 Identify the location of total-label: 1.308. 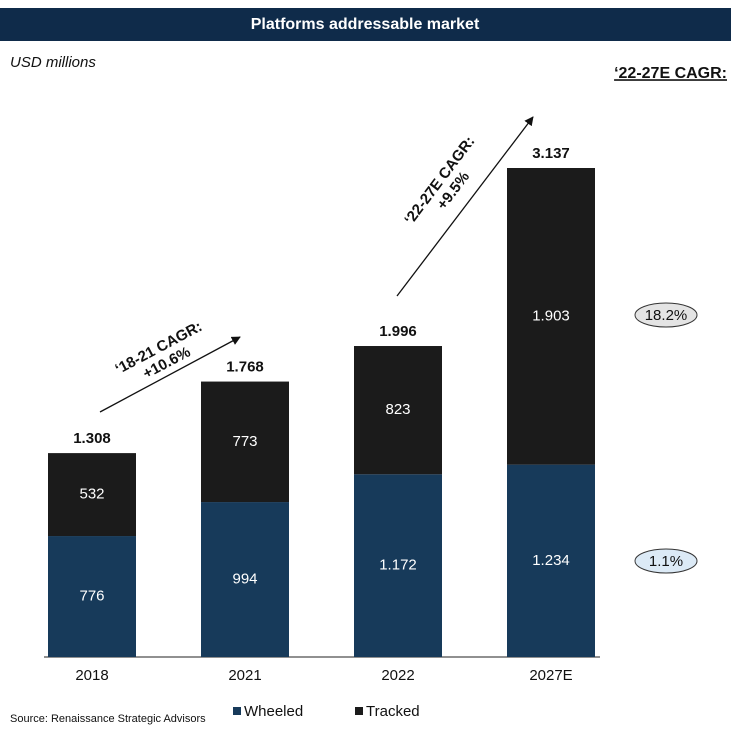
(92, 438).